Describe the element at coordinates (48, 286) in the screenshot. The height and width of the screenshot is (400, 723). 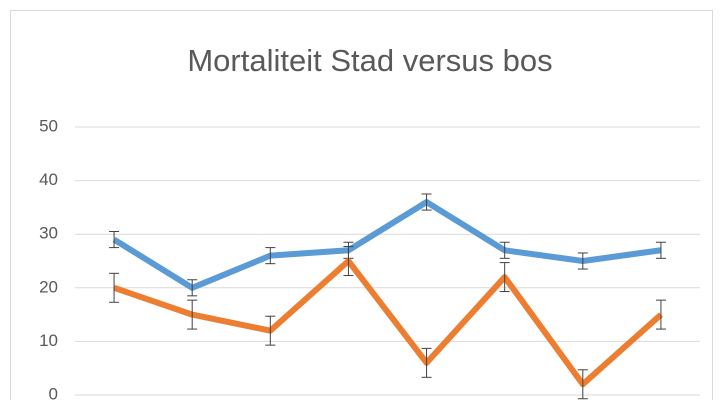
I see `y-tick-label: 20` at that location.